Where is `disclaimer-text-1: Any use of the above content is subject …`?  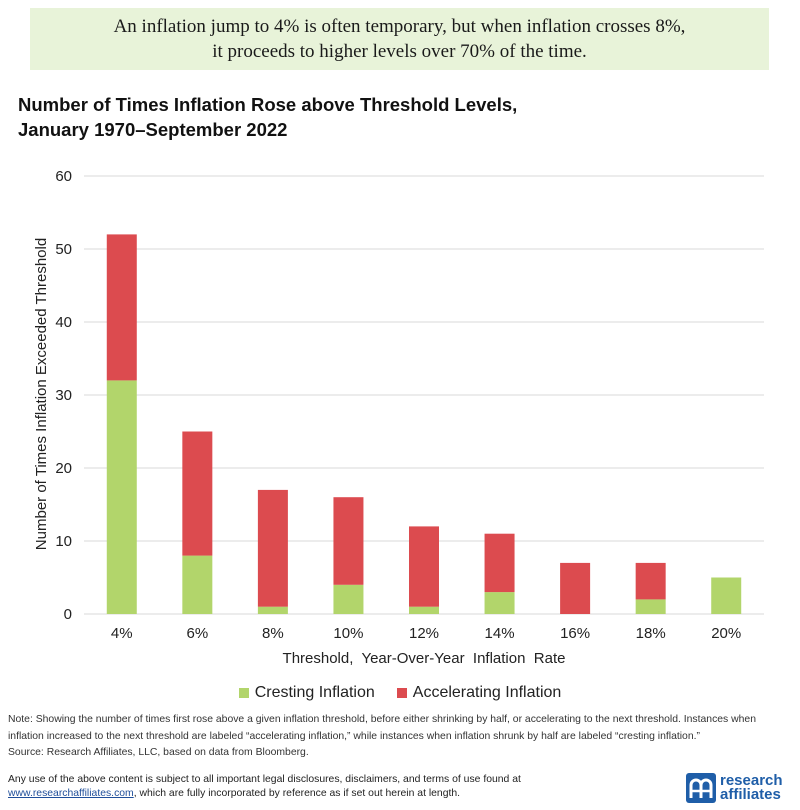 disclaimer-text-1: Any use of the above content is subject … is located at coordinates (264, 779).